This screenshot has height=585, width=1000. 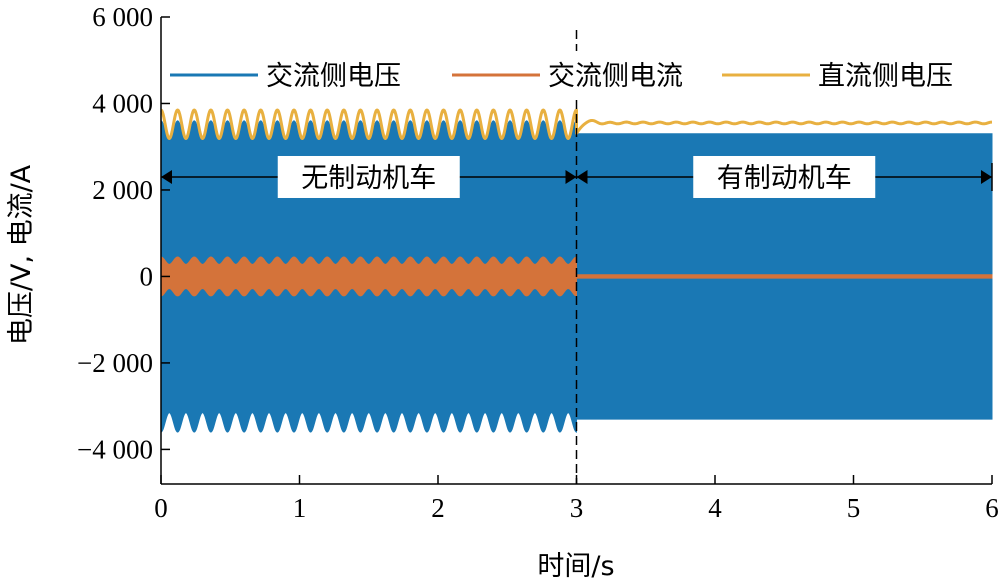 I want to click on x-tick-label: 2, so click(x=438, y=508).